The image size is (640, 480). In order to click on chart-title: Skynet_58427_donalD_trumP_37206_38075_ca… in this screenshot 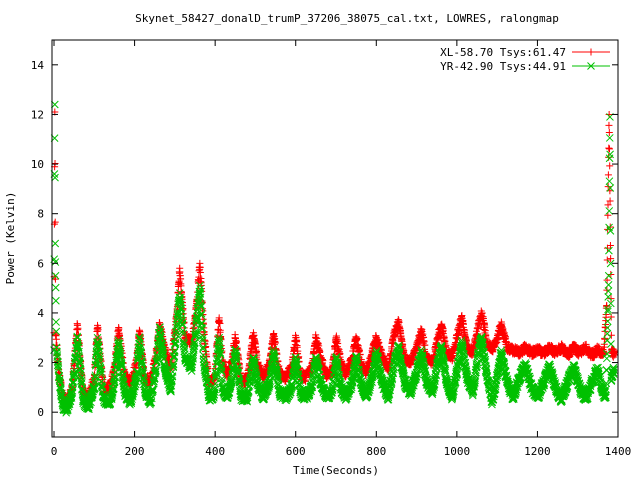, I will do `click(347, 18)`.